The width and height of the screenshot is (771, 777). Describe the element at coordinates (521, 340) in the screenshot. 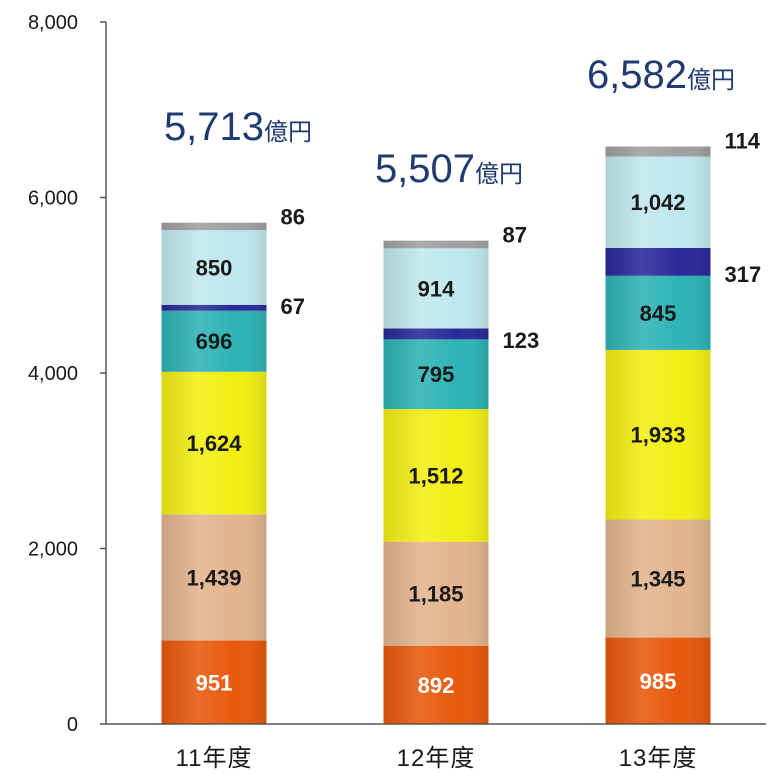

I see `data-label: 123` at that location.